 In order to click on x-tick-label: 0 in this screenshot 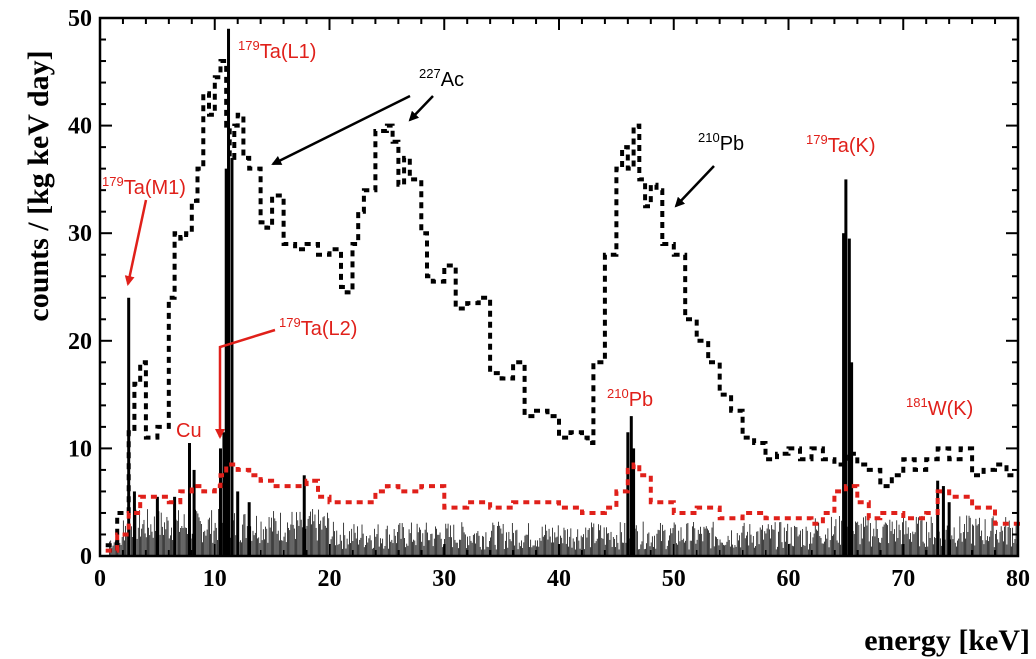, I will do `click(100, 579)`.